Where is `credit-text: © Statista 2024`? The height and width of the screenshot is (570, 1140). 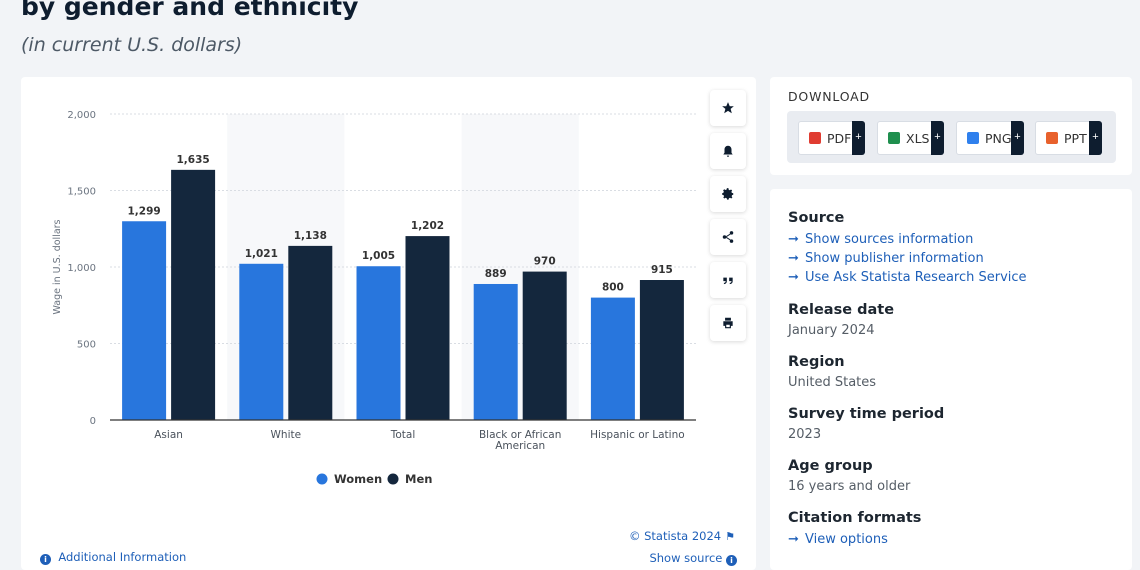
credit-text: © Statista 2024 is located at coordinates (675, 536).